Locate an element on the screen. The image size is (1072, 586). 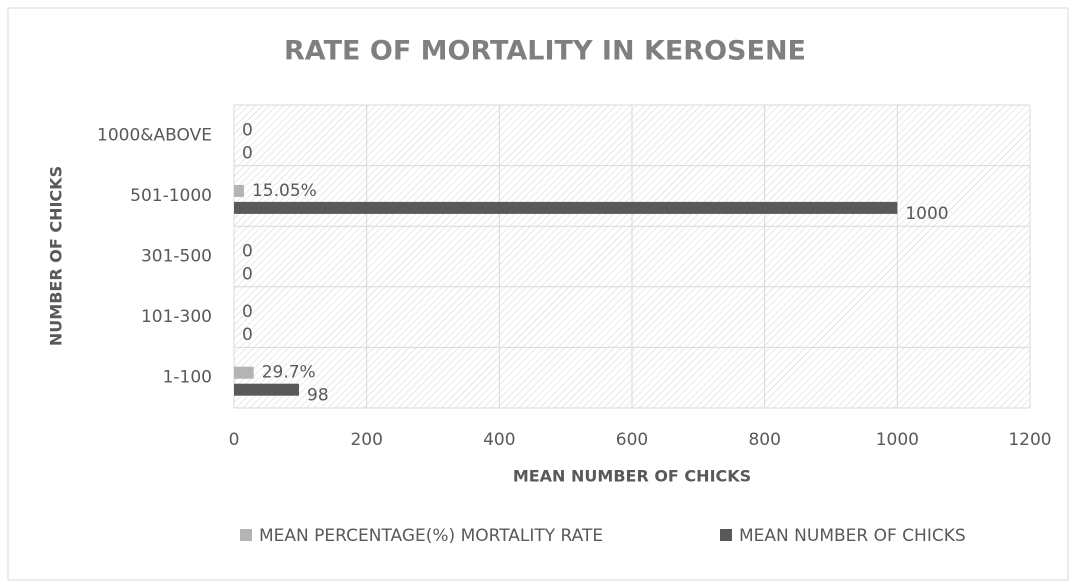
x-tick-label: 1000 is located at coordinates (897, 440).